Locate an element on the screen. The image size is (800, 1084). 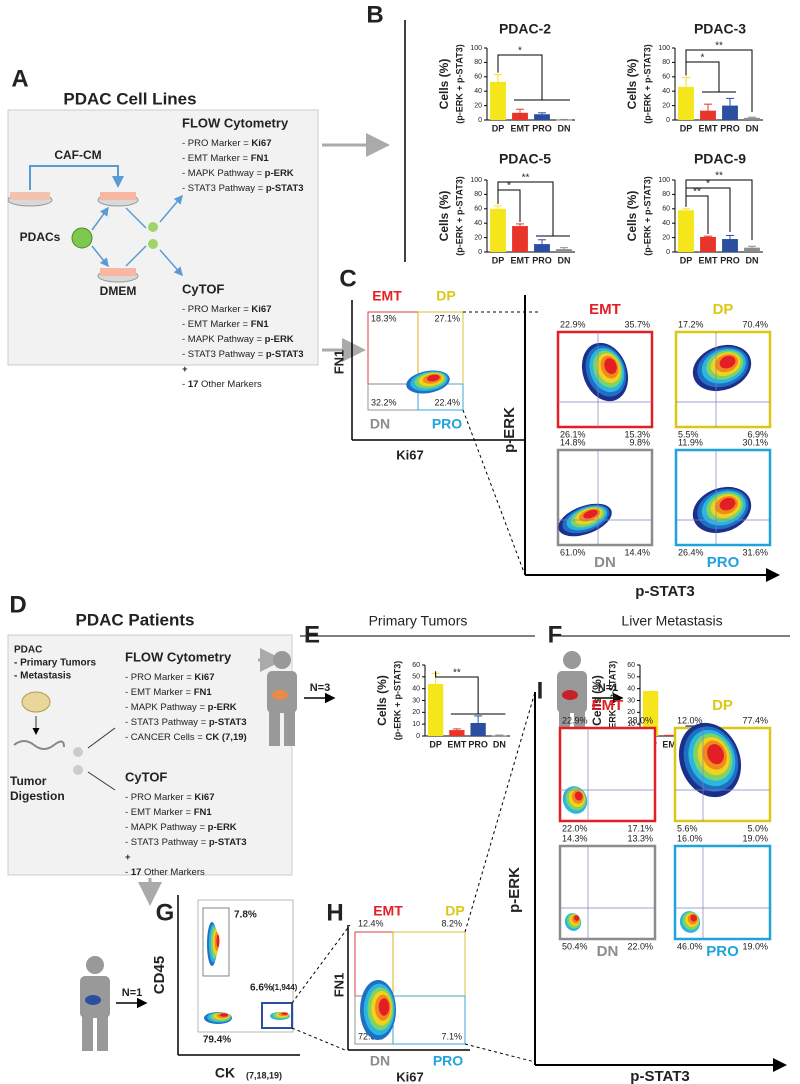
list-segment: CK (7,19) is located at coordinates (226, 737).